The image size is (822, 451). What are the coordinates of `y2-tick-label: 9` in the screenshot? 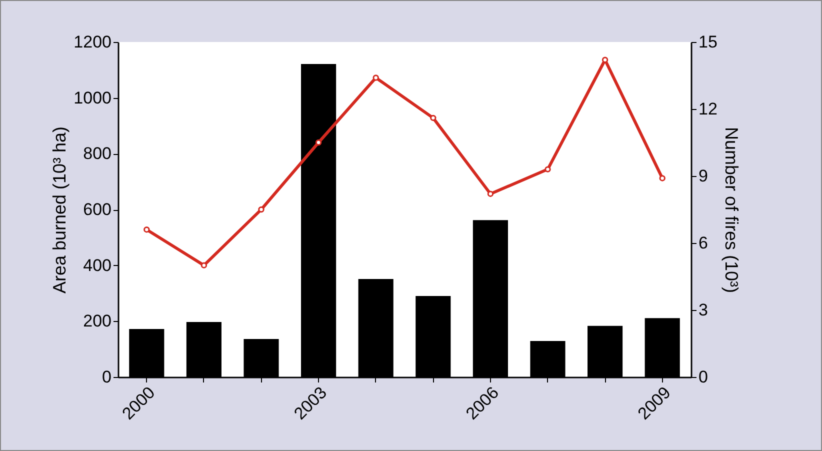 It's located at (703, 176).